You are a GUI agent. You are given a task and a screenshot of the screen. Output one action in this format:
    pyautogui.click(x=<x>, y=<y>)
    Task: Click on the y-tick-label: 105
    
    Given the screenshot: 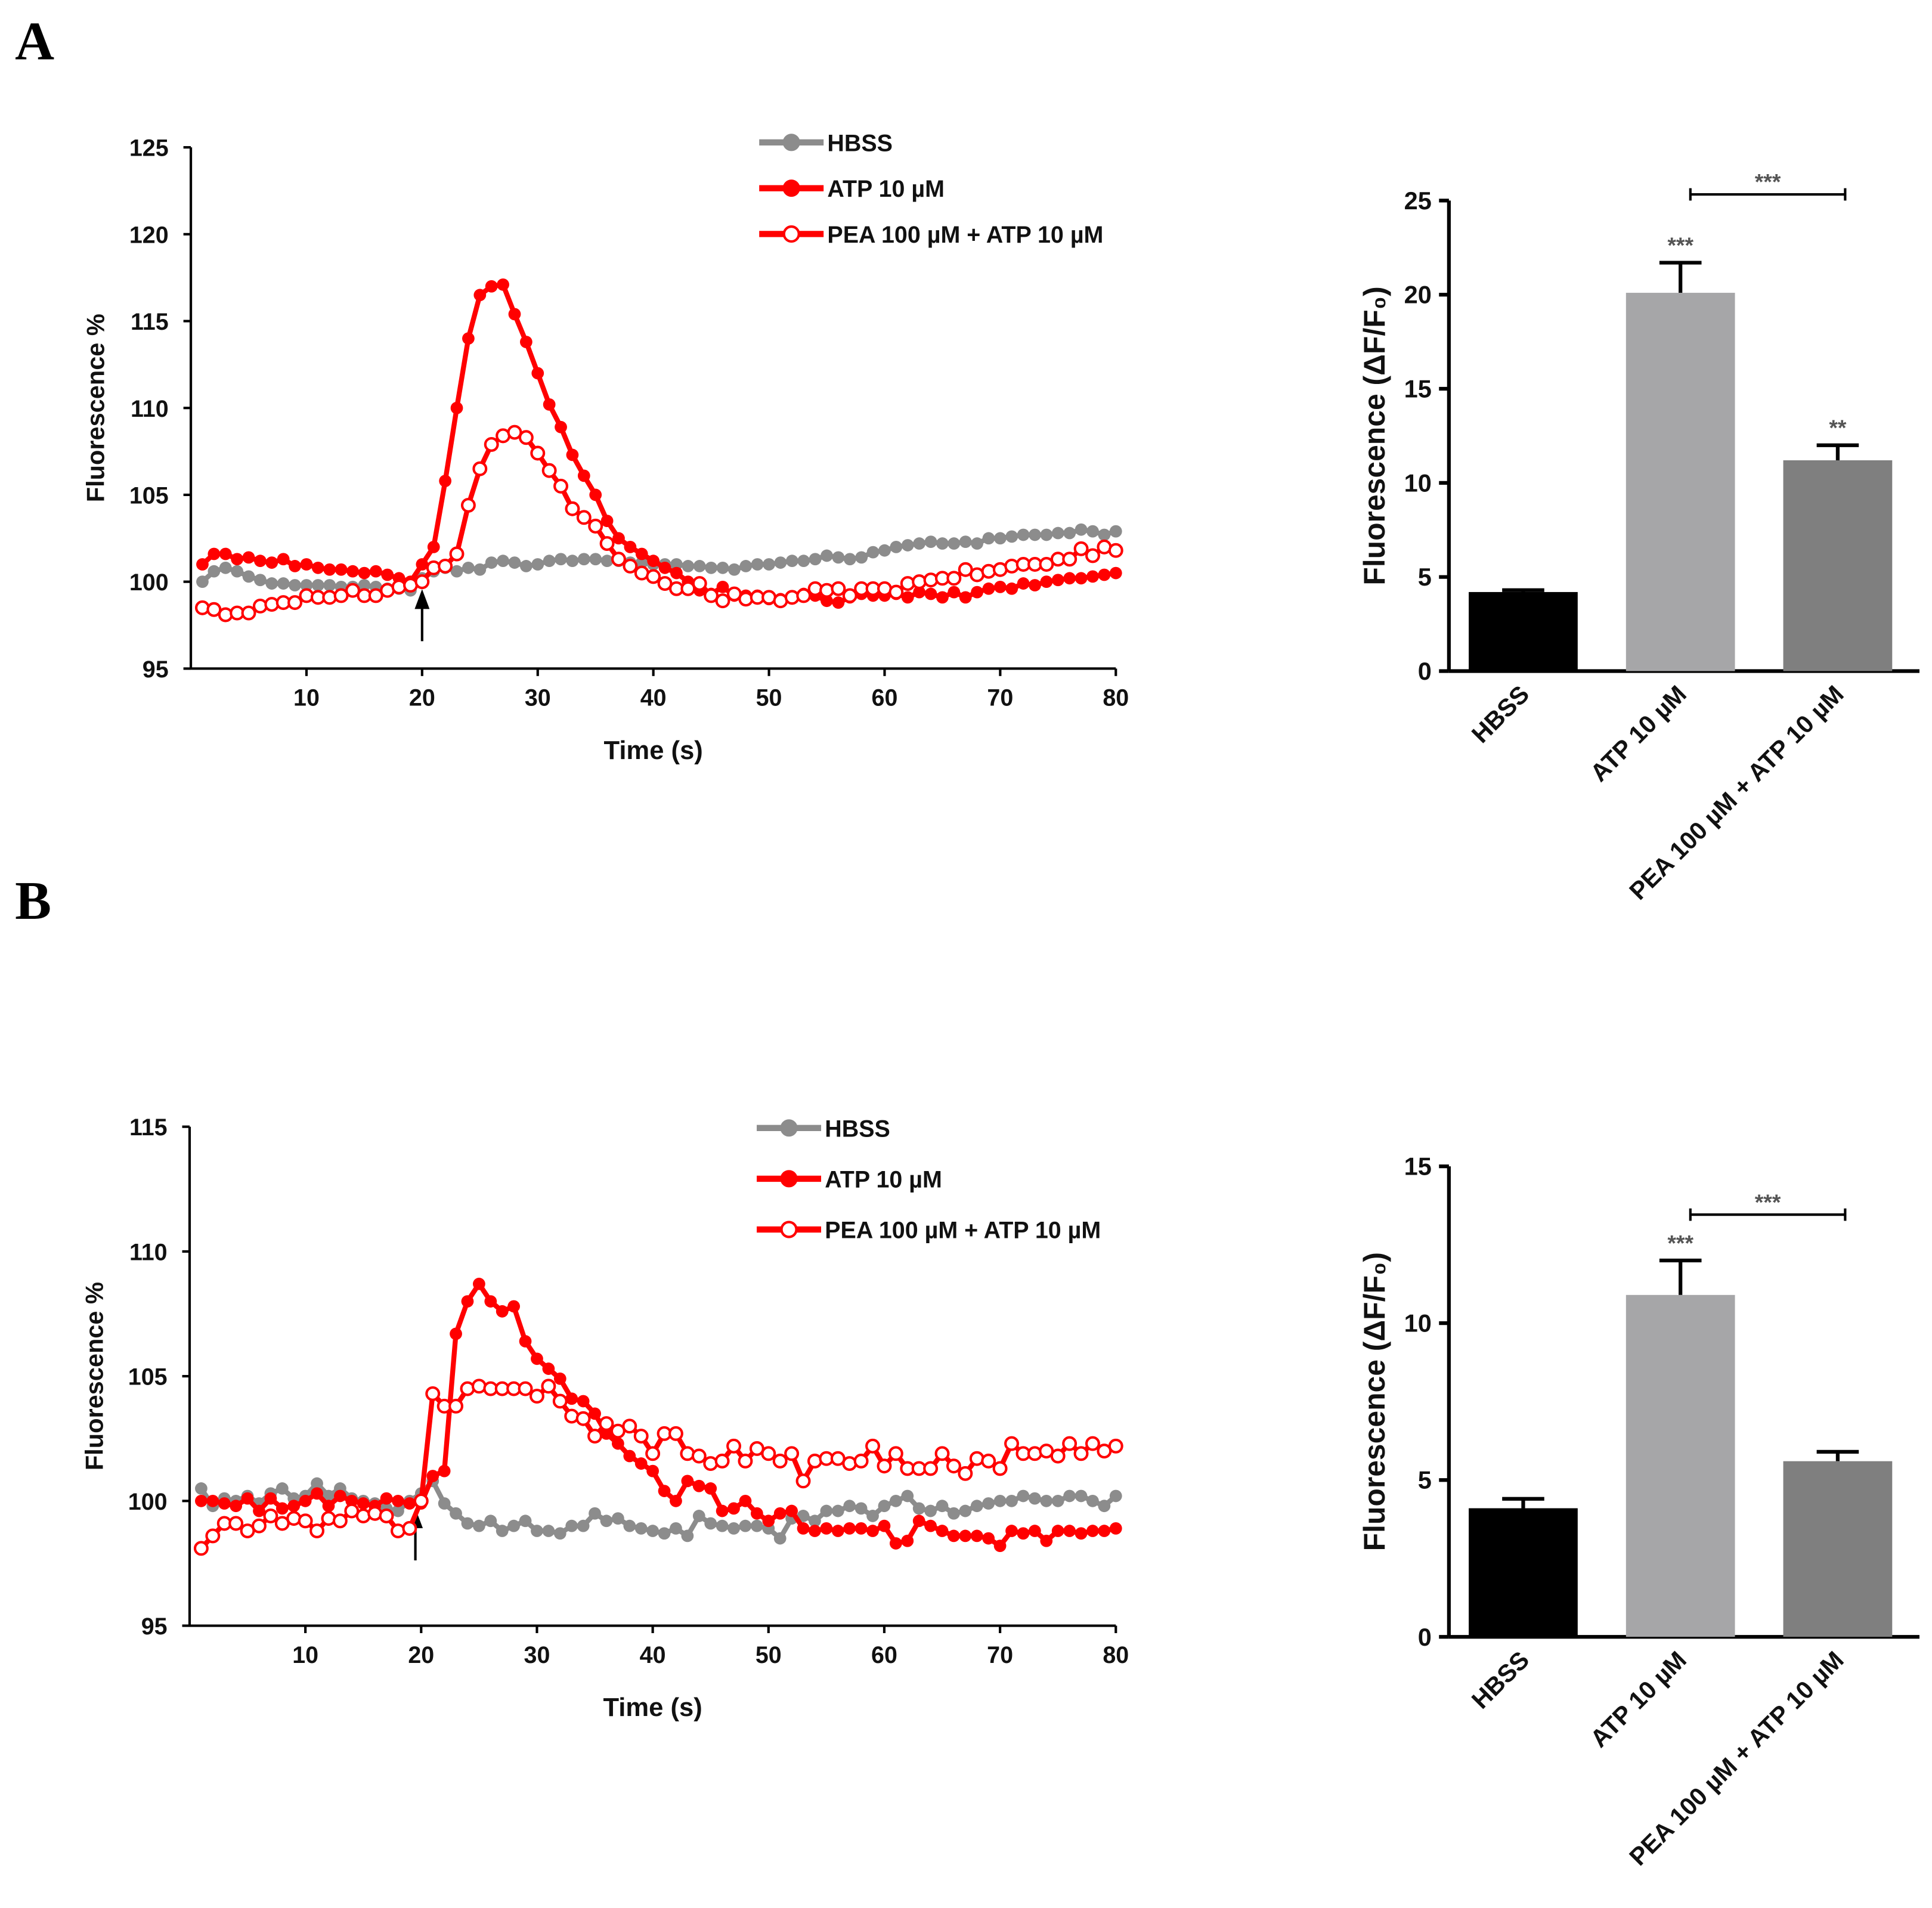 What is the action you would take?
    pyautogui.click(x=148, y=1377)
    